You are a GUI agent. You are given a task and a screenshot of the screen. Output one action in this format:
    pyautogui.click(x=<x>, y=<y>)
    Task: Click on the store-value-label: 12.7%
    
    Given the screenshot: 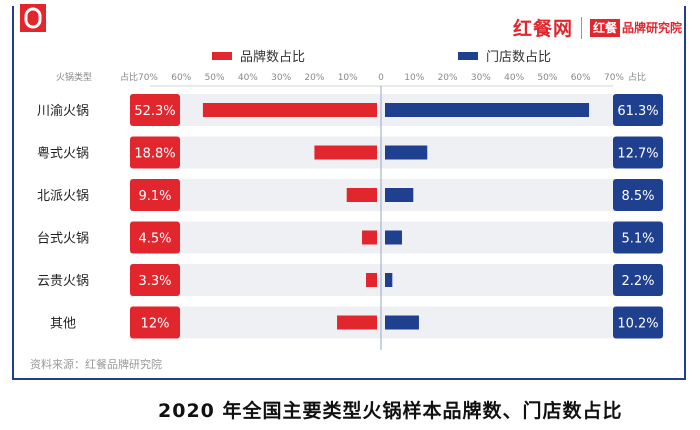 What is the action you would take?
    pyautogui.click(x=637, y=154)
    